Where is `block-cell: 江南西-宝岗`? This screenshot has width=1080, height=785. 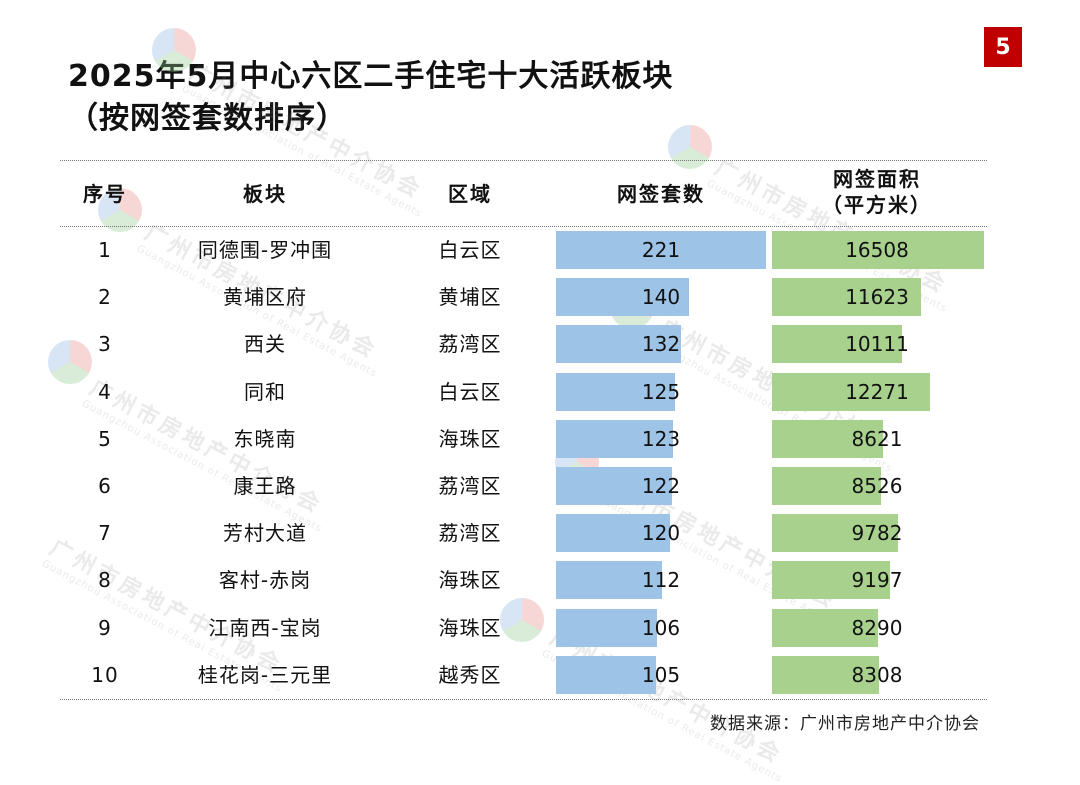
block-cell: 江南西-宝岗 is located at coordinates (265, 627).